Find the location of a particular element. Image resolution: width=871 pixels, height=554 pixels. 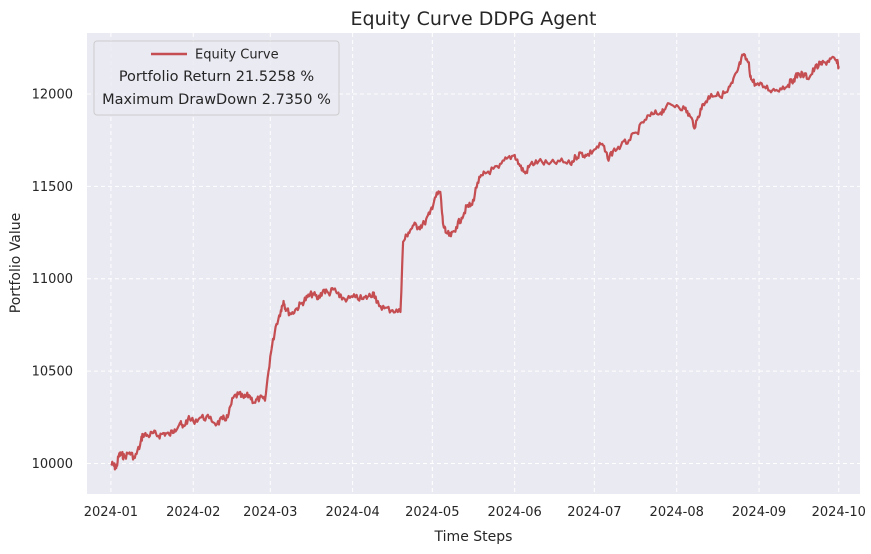

x-tick-label: 2024-02 is located at coordinates (193, 512).